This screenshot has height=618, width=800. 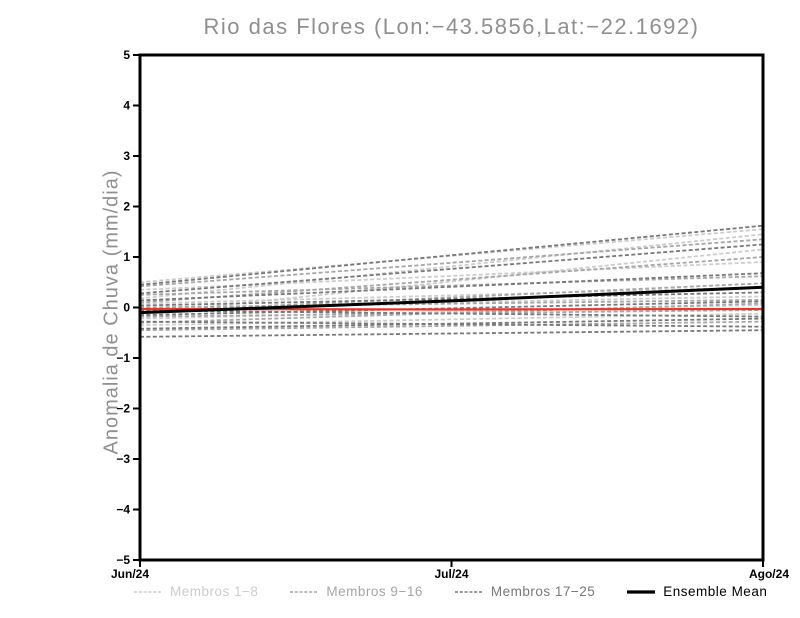 What do you see at coordinates (304, 591) in the screenshot?
I see `dashed-line-swatch-medium` at bounding box center [304, 591].